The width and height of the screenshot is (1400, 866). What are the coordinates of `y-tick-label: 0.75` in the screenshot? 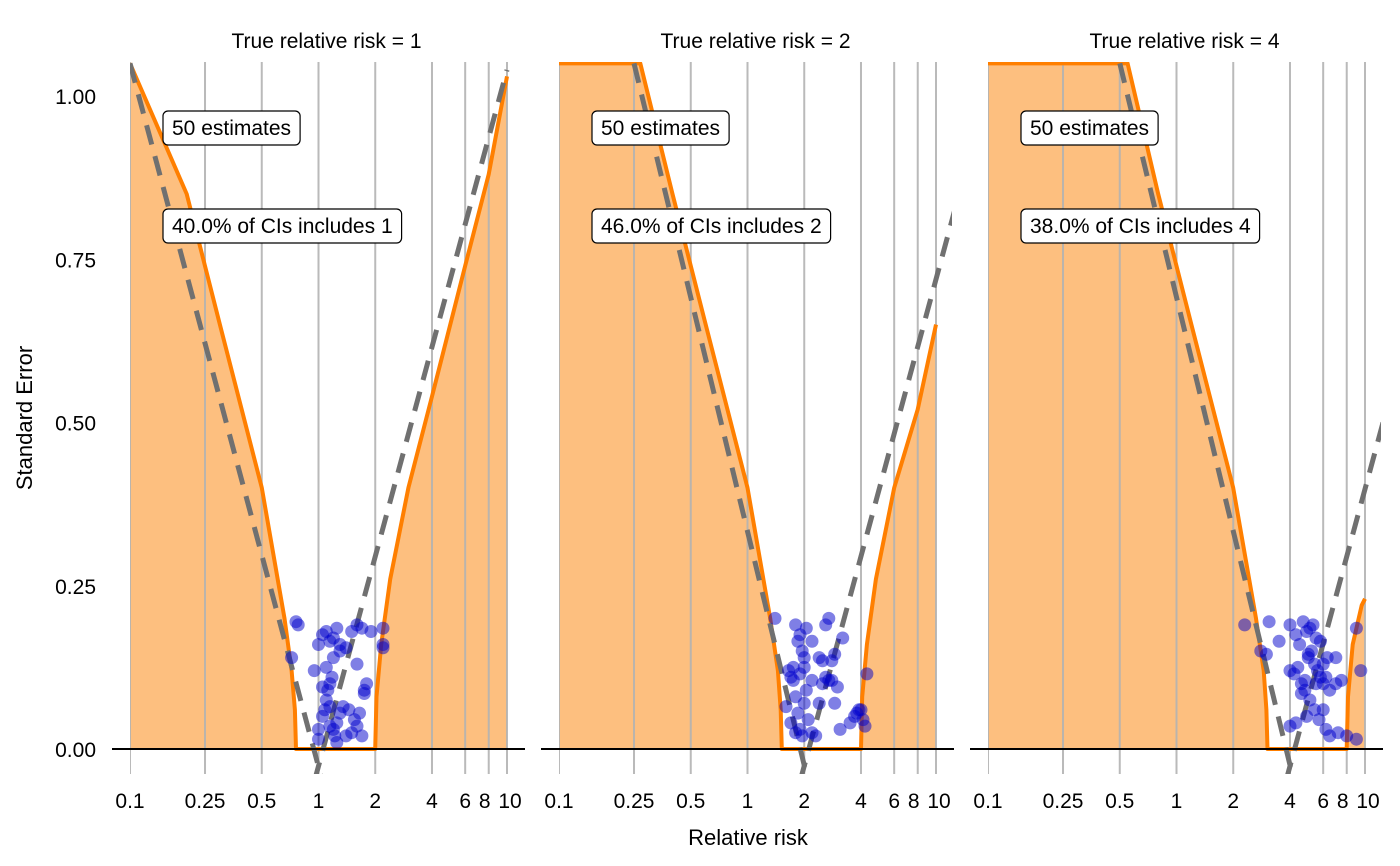 It's located at (75, 260).